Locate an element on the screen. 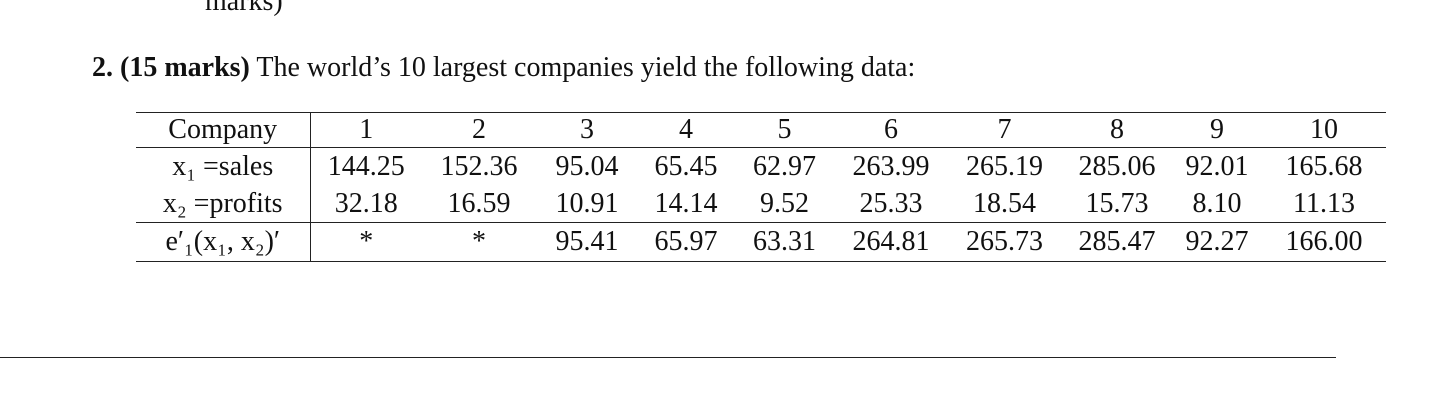 Image resolution: width=1440 pixels, height=420 pixels. cell: 32.18 is located at coordinates (366, 203).